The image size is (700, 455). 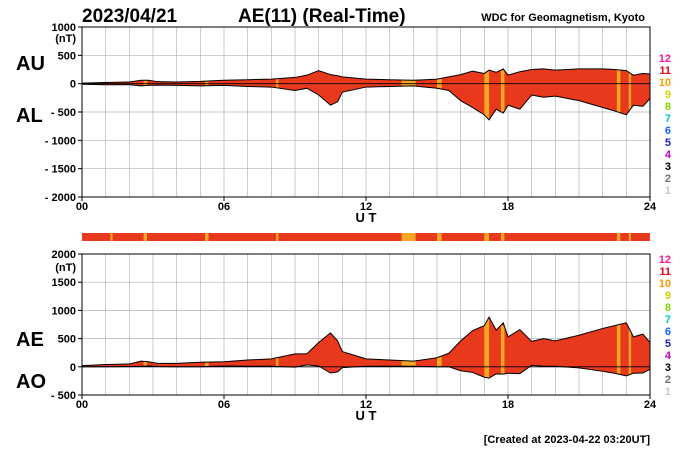 What do you see at coordinates (60, 170) in the screenshot?
I see `y-tick-label: - 1500` at bounding box center [60, 170].